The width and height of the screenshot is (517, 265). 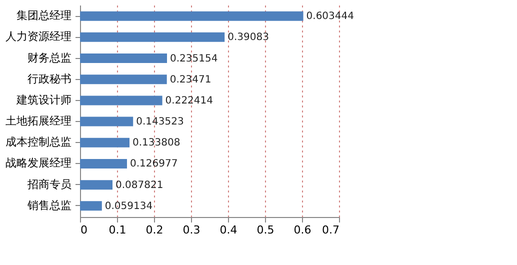 I want to click on y-tick-label: 土地拓展经理, so click(x=39, y=121).